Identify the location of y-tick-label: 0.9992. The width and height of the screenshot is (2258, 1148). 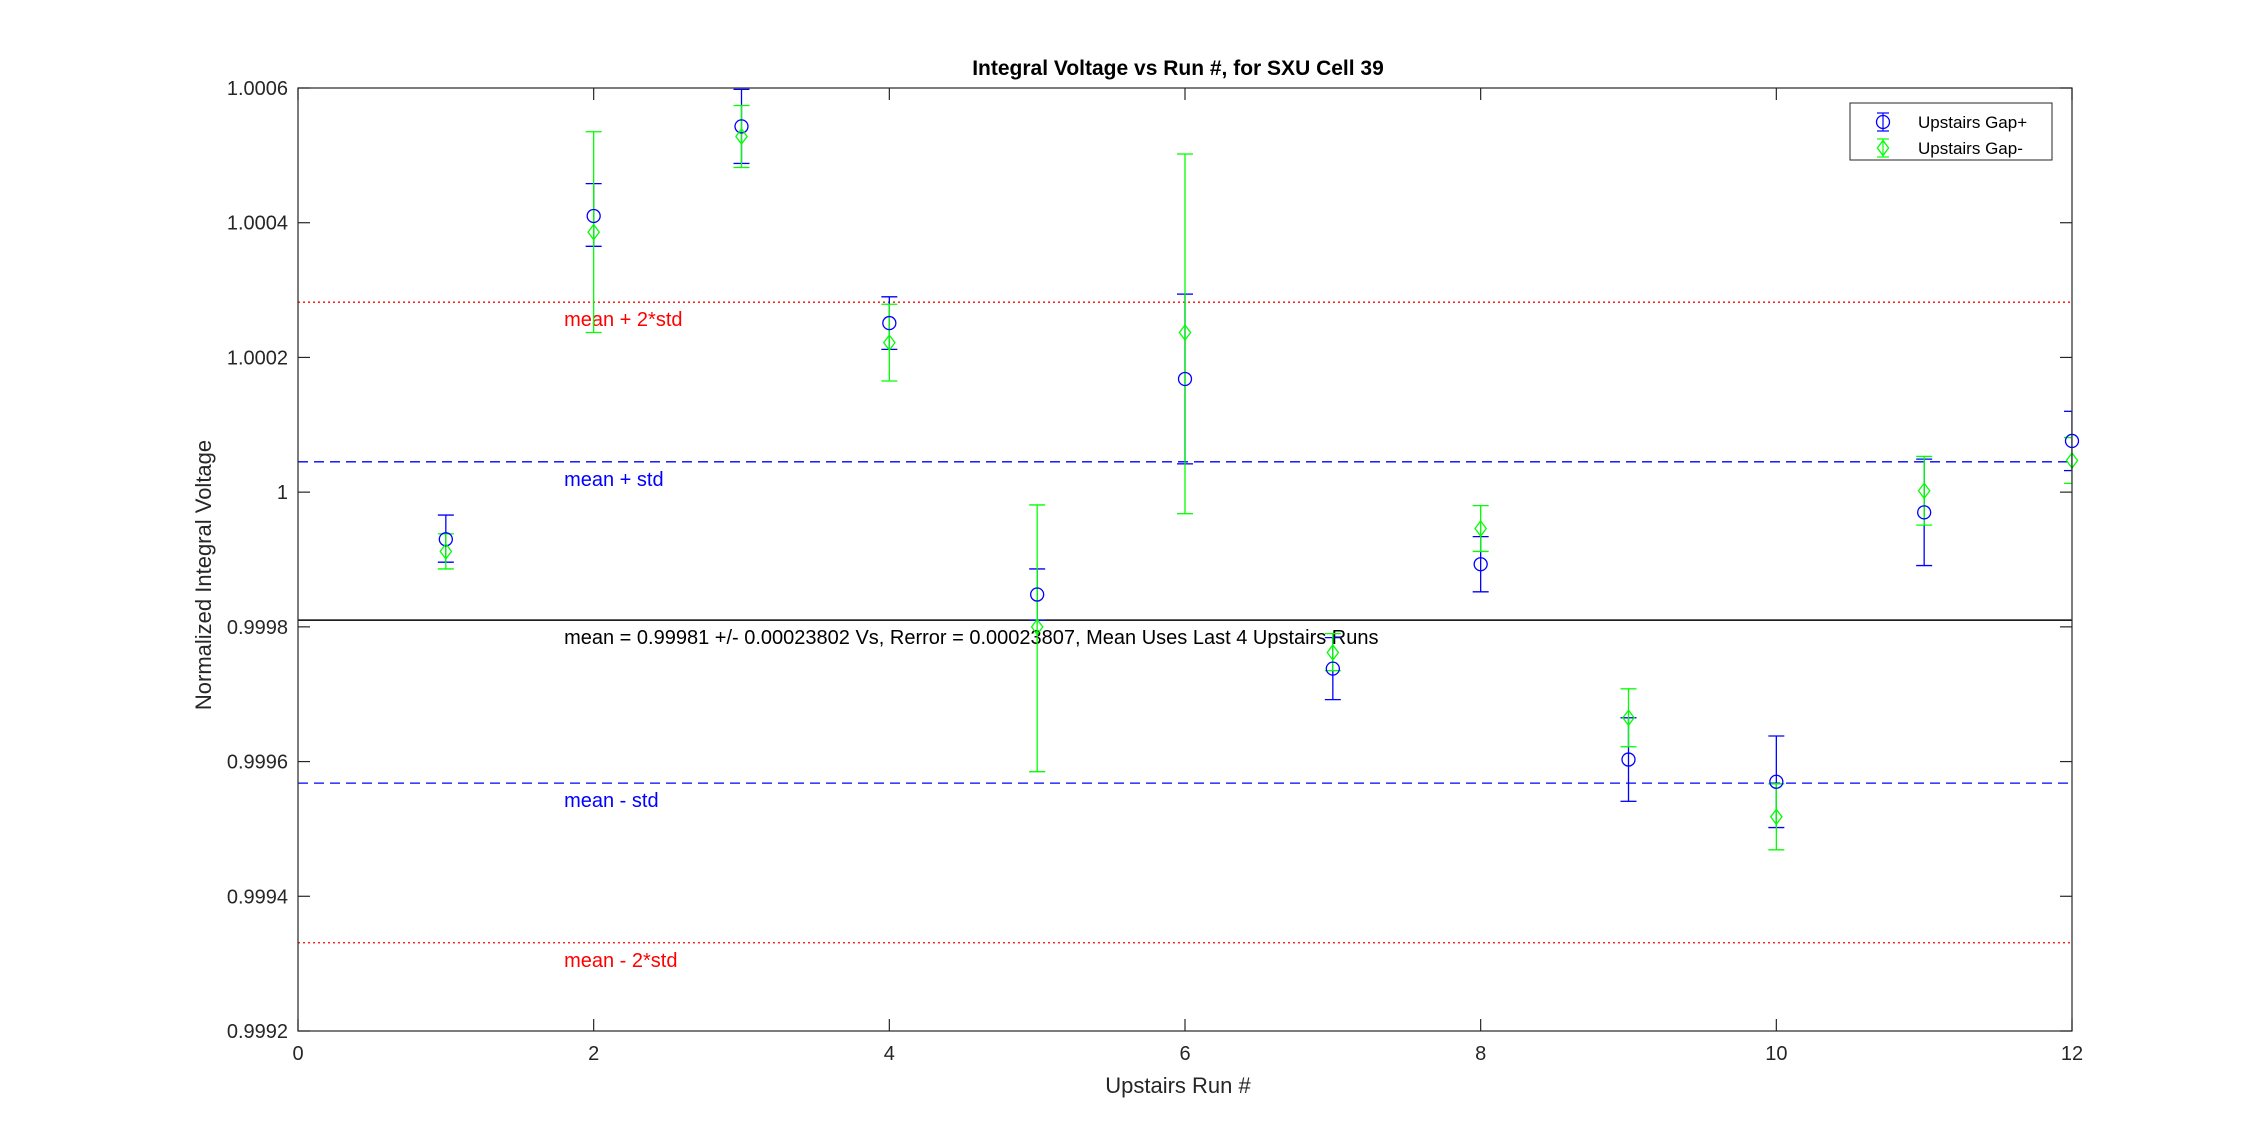
(257, 1032).